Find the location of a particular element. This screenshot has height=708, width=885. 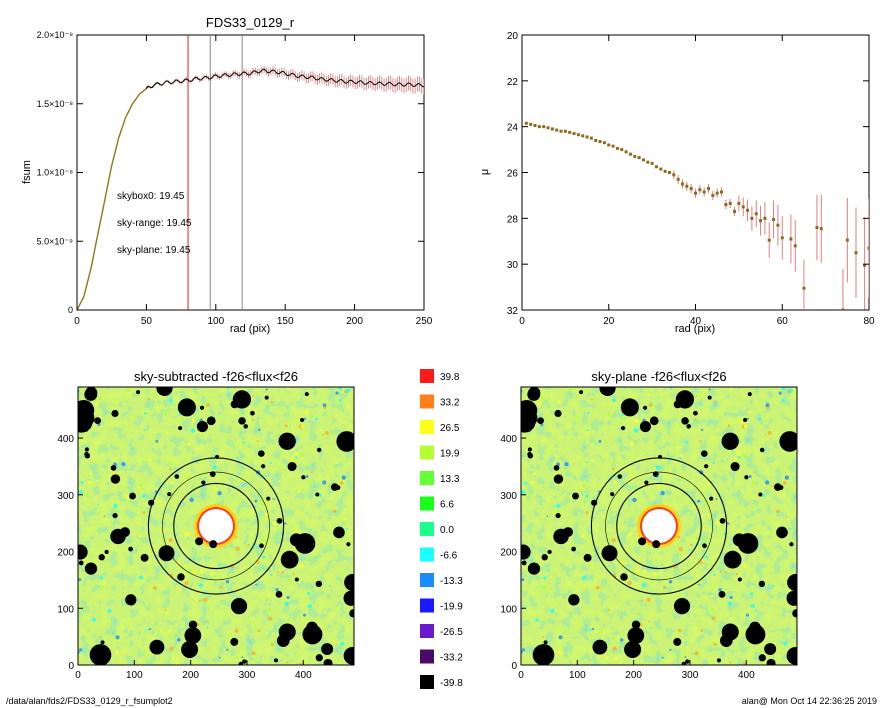

colorbar-label: -26.5 is located at coordinates (451, 632).